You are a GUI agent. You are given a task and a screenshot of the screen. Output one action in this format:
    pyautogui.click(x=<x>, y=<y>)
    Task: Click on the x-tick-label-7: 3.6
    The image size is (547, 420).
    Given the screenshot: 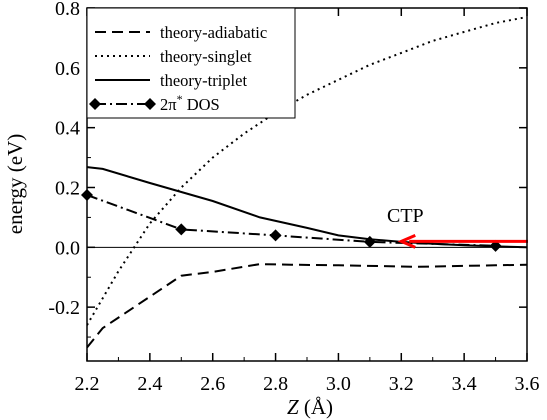 What is the action you would take?
    pyautogui.click(x=527, y=384)
    